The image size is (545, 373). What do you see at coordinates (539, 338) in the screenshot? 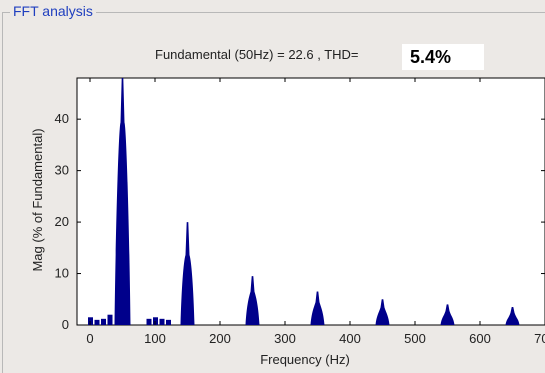
I see `x-tick-label: 700` at bounding box center [539, 338].